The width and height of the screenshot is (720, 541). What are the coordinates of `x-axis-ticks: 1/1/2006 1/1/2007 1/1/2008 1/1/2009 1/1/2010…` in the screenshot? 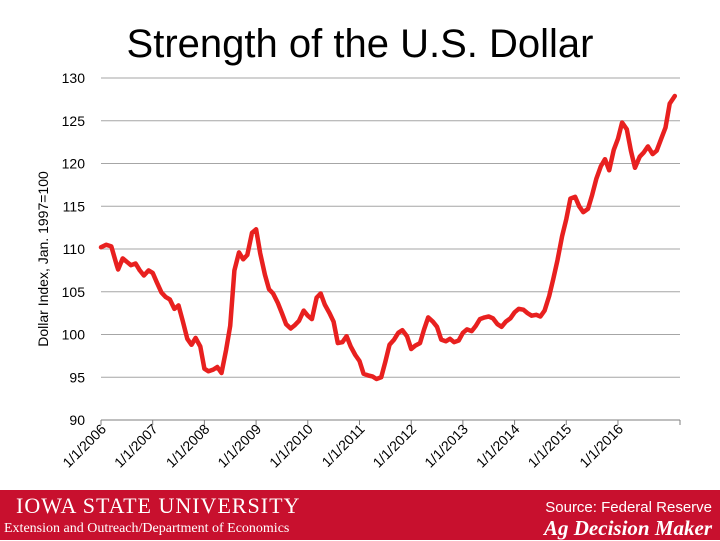 It's located at (370, 445).